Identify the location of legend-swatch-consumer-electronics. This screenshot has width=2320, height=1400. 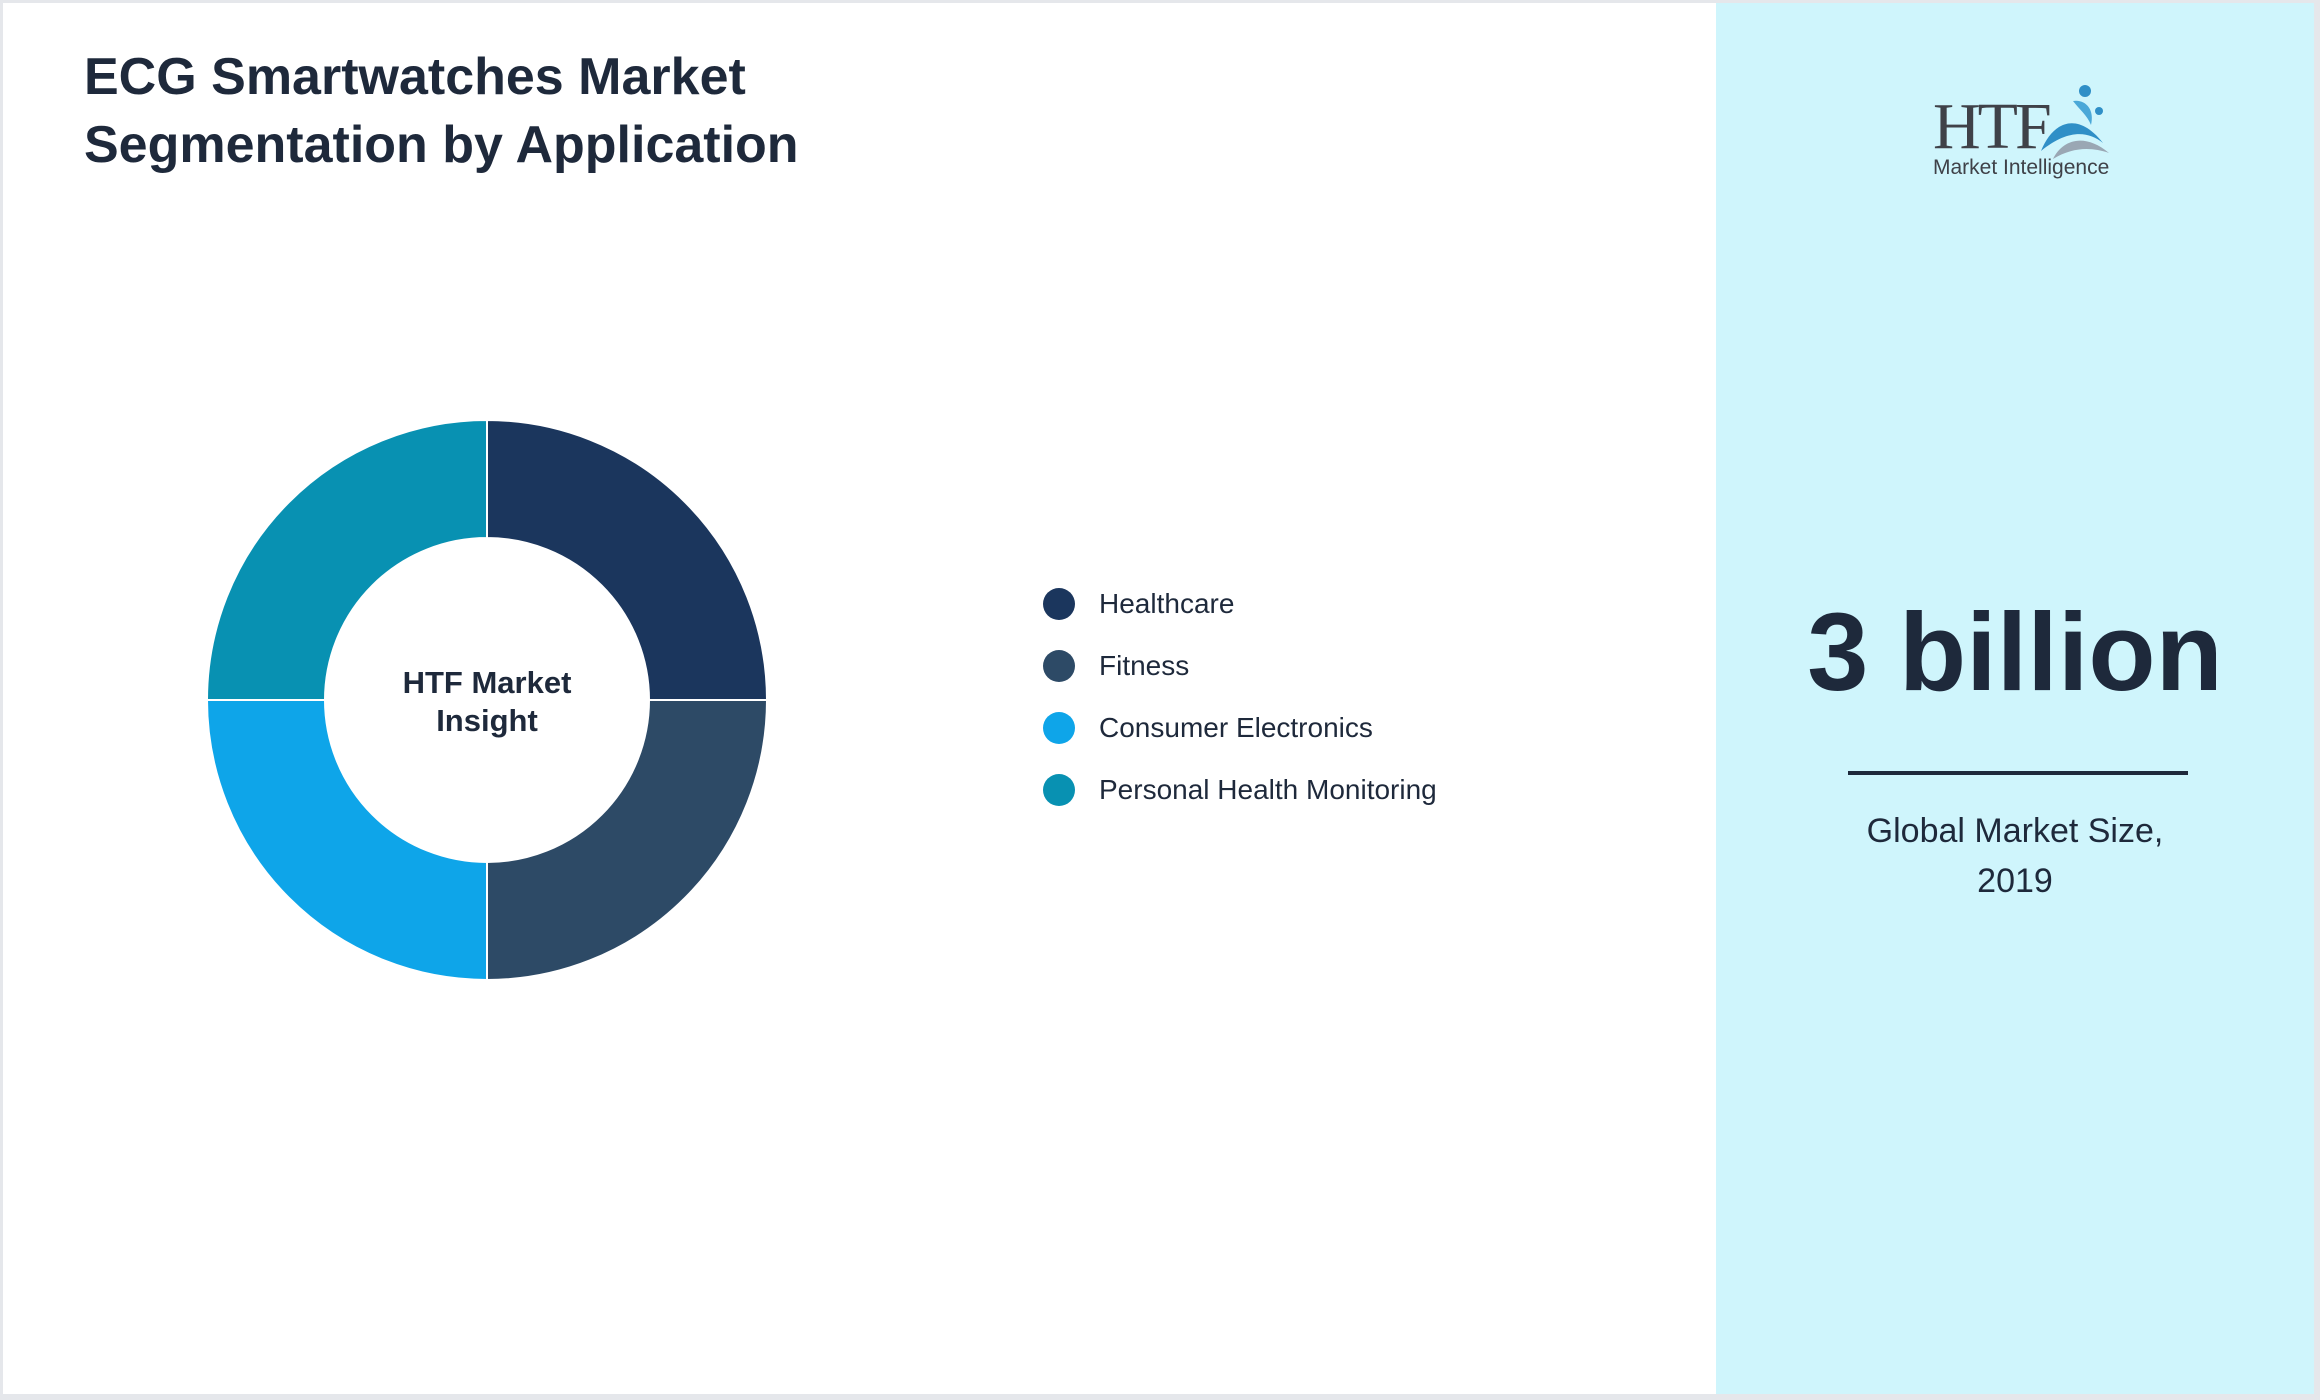
(1059, 728).